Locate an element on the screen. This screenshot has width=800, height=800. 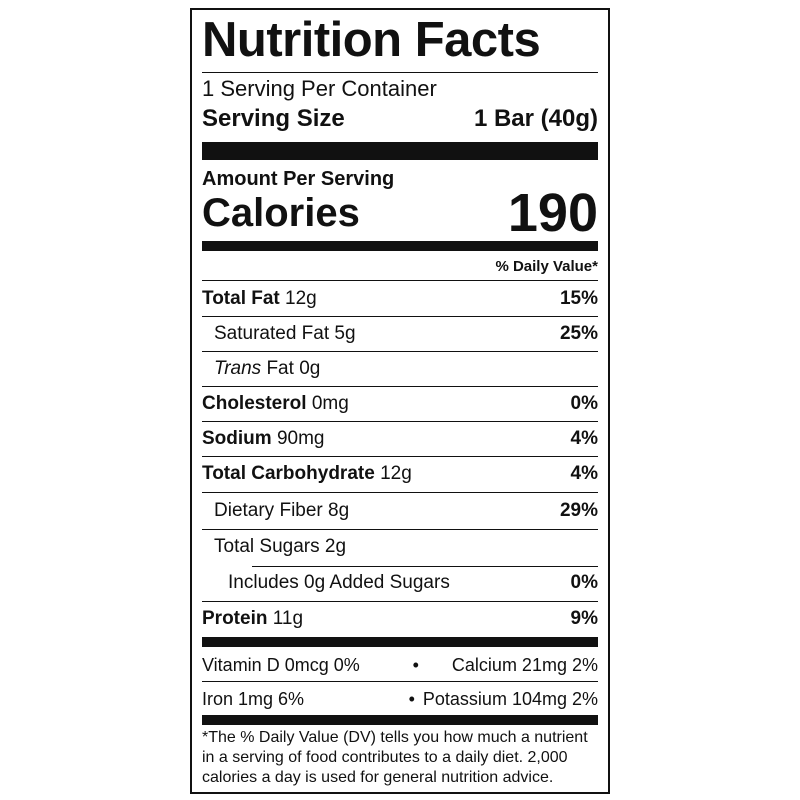
nutrient: Fat is located at coordinates (280, 368).